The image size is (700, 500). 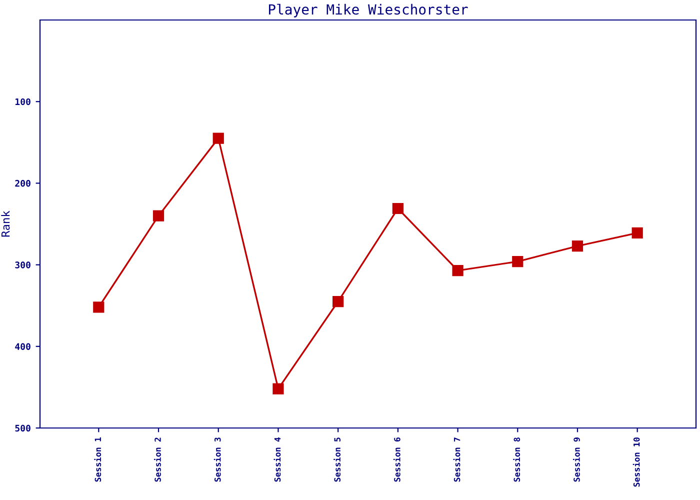 What do you see at coordinates (22, 102) in the screenshot?
I see `y-tick-label: 100` at bounding box center [22, 102].